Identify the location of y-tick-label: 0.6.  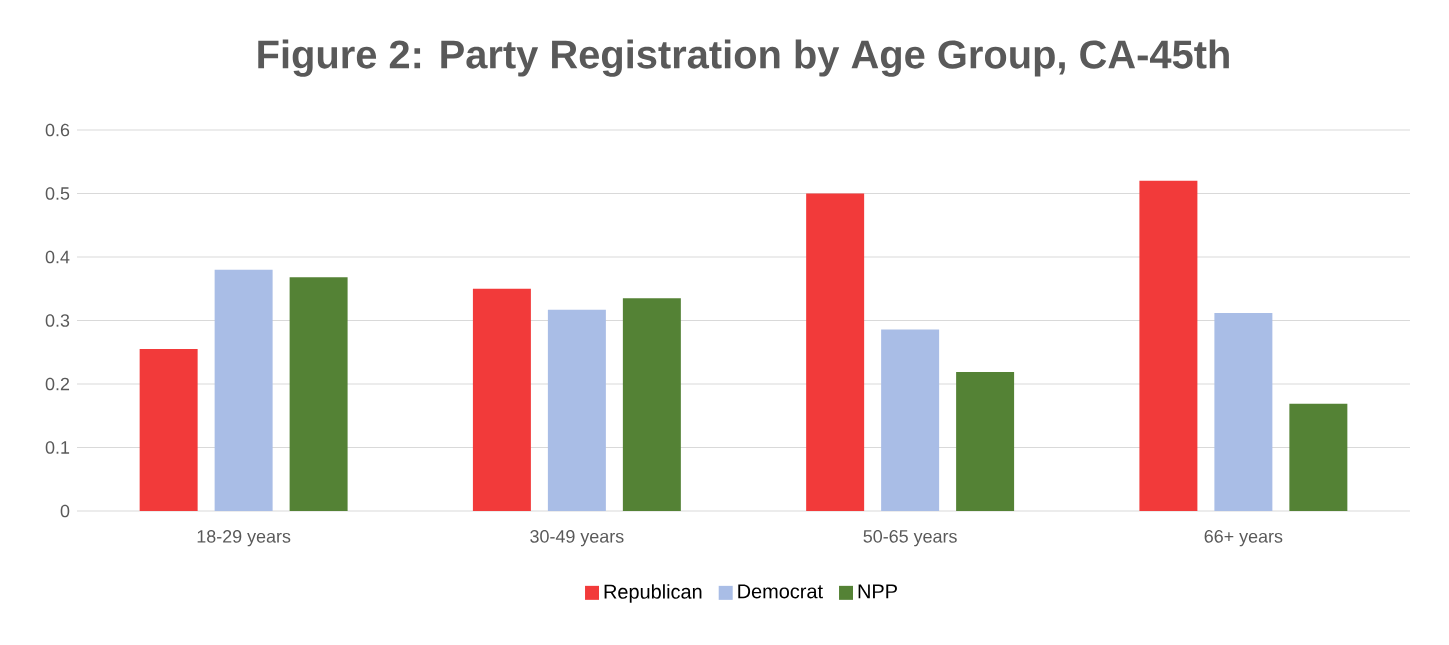
(57, 130).